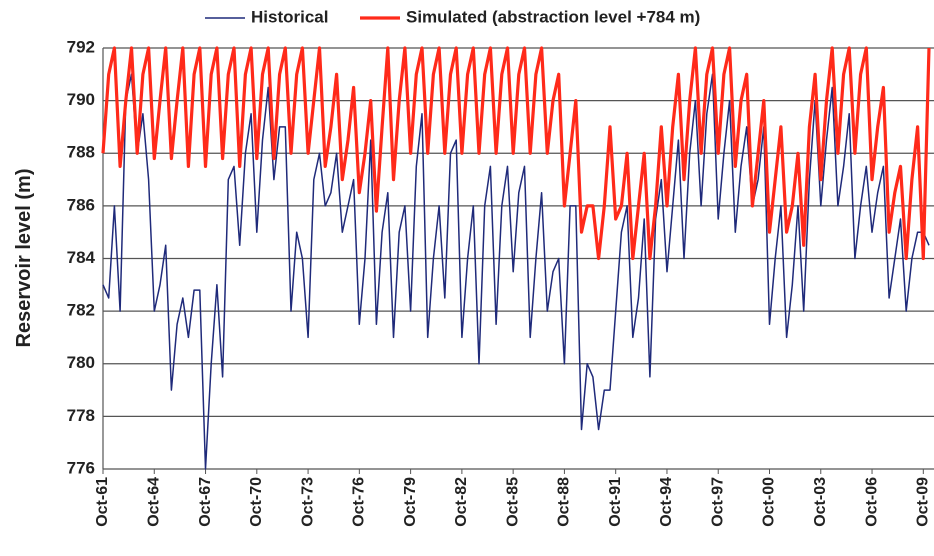  Describe the element at coordinates (307, 502) in the screenshot. I see `x-tick-label: Oct-73` at that location.